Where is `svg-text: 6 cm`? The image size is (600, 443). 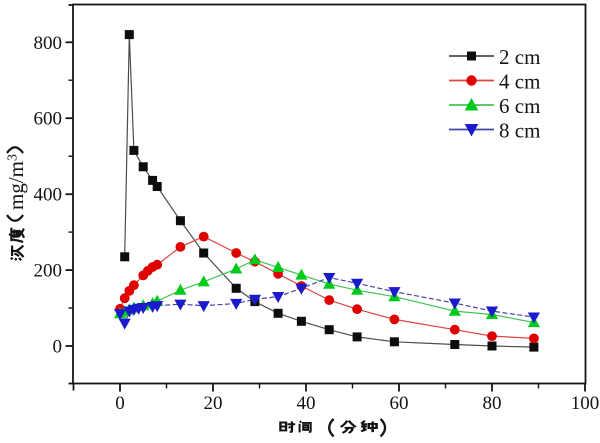 svg-text: 6 cm is located at coordinates (519, 106).